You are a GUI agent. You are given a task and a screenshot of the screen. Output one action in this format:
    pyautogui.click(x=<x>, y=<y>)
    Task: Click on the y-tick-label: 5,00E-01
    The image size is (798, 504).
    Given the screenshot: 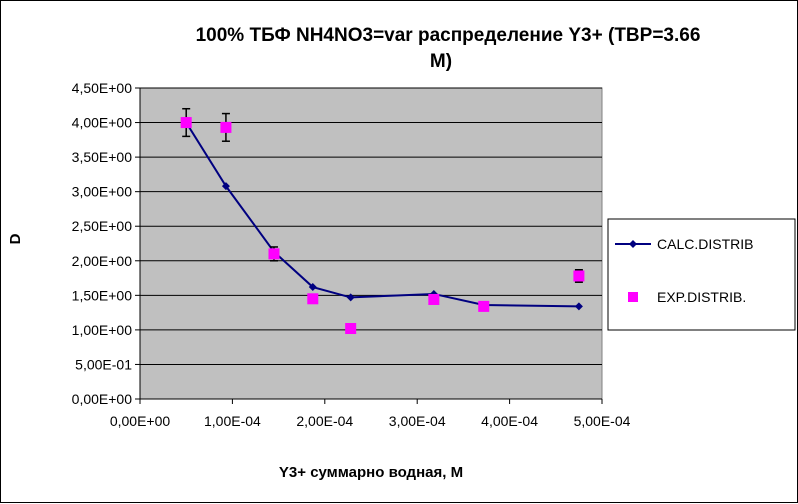 What is the action you would take?
    pyautogui.click(x=103, y=364)
    